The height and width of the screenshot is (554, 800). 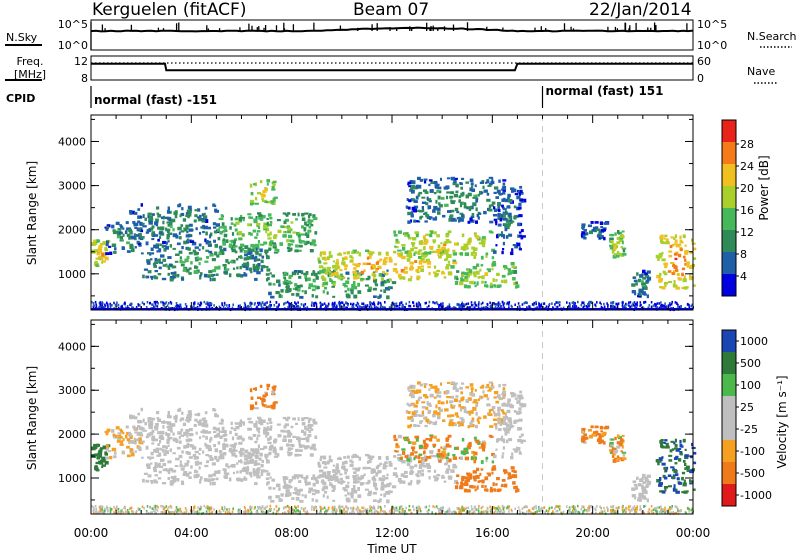 I want to click on colorbar-tick-label: 4, so click(x=743, y=276).